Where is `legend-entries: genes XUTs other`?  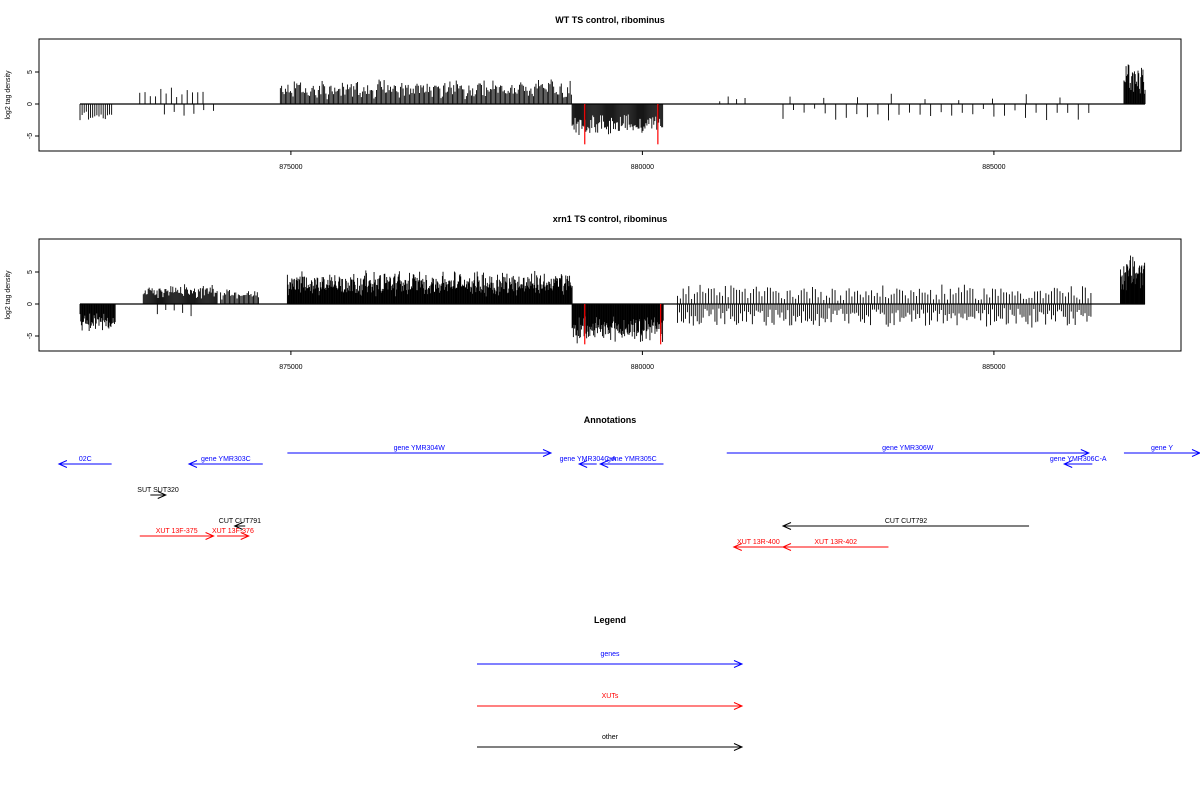 legend-entries: genes XUTs other is located at coordinates (610, 701).